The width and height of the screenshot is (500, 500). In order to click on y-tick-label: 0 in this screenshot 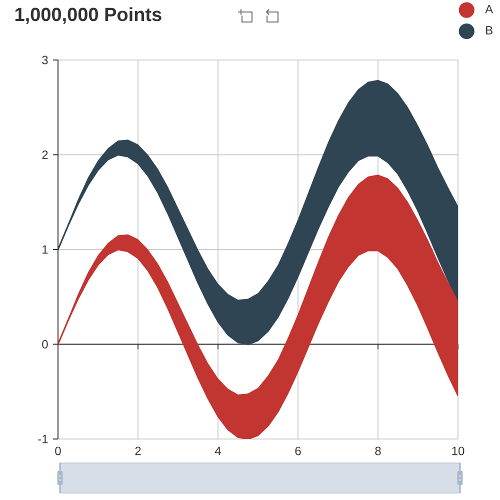, I will do `click(45, 344)`.